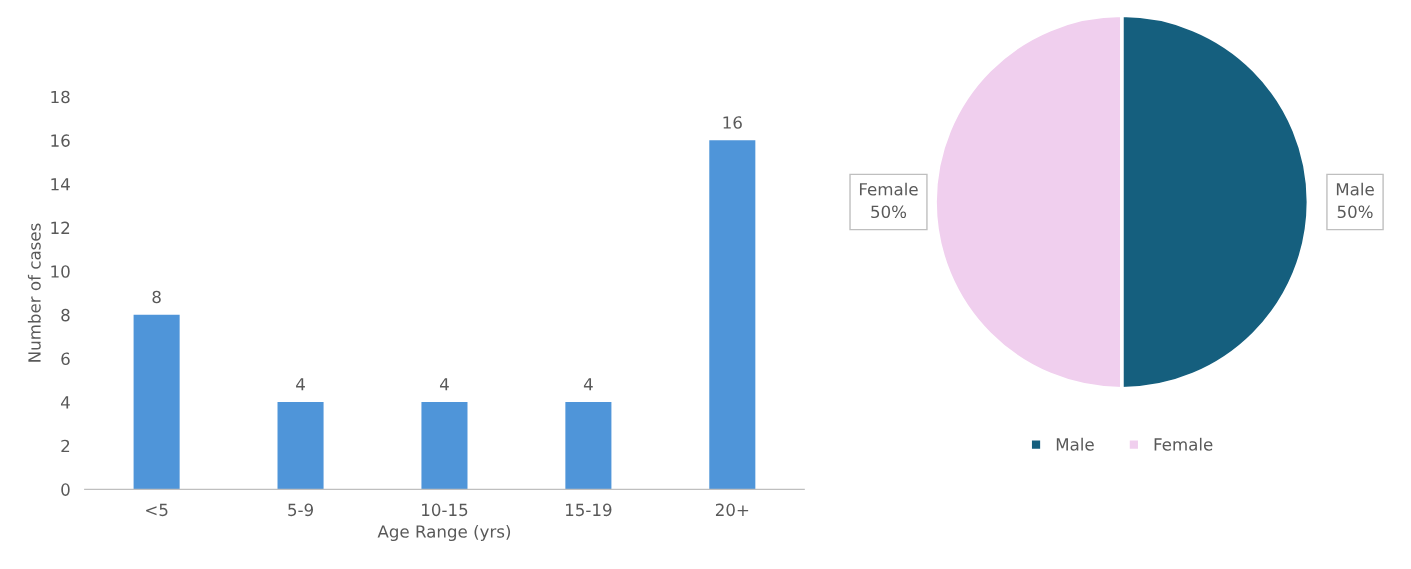 This screenshot has height=569, width=1411. I want to click on x-tick-label: 20+, so click(732, 510).